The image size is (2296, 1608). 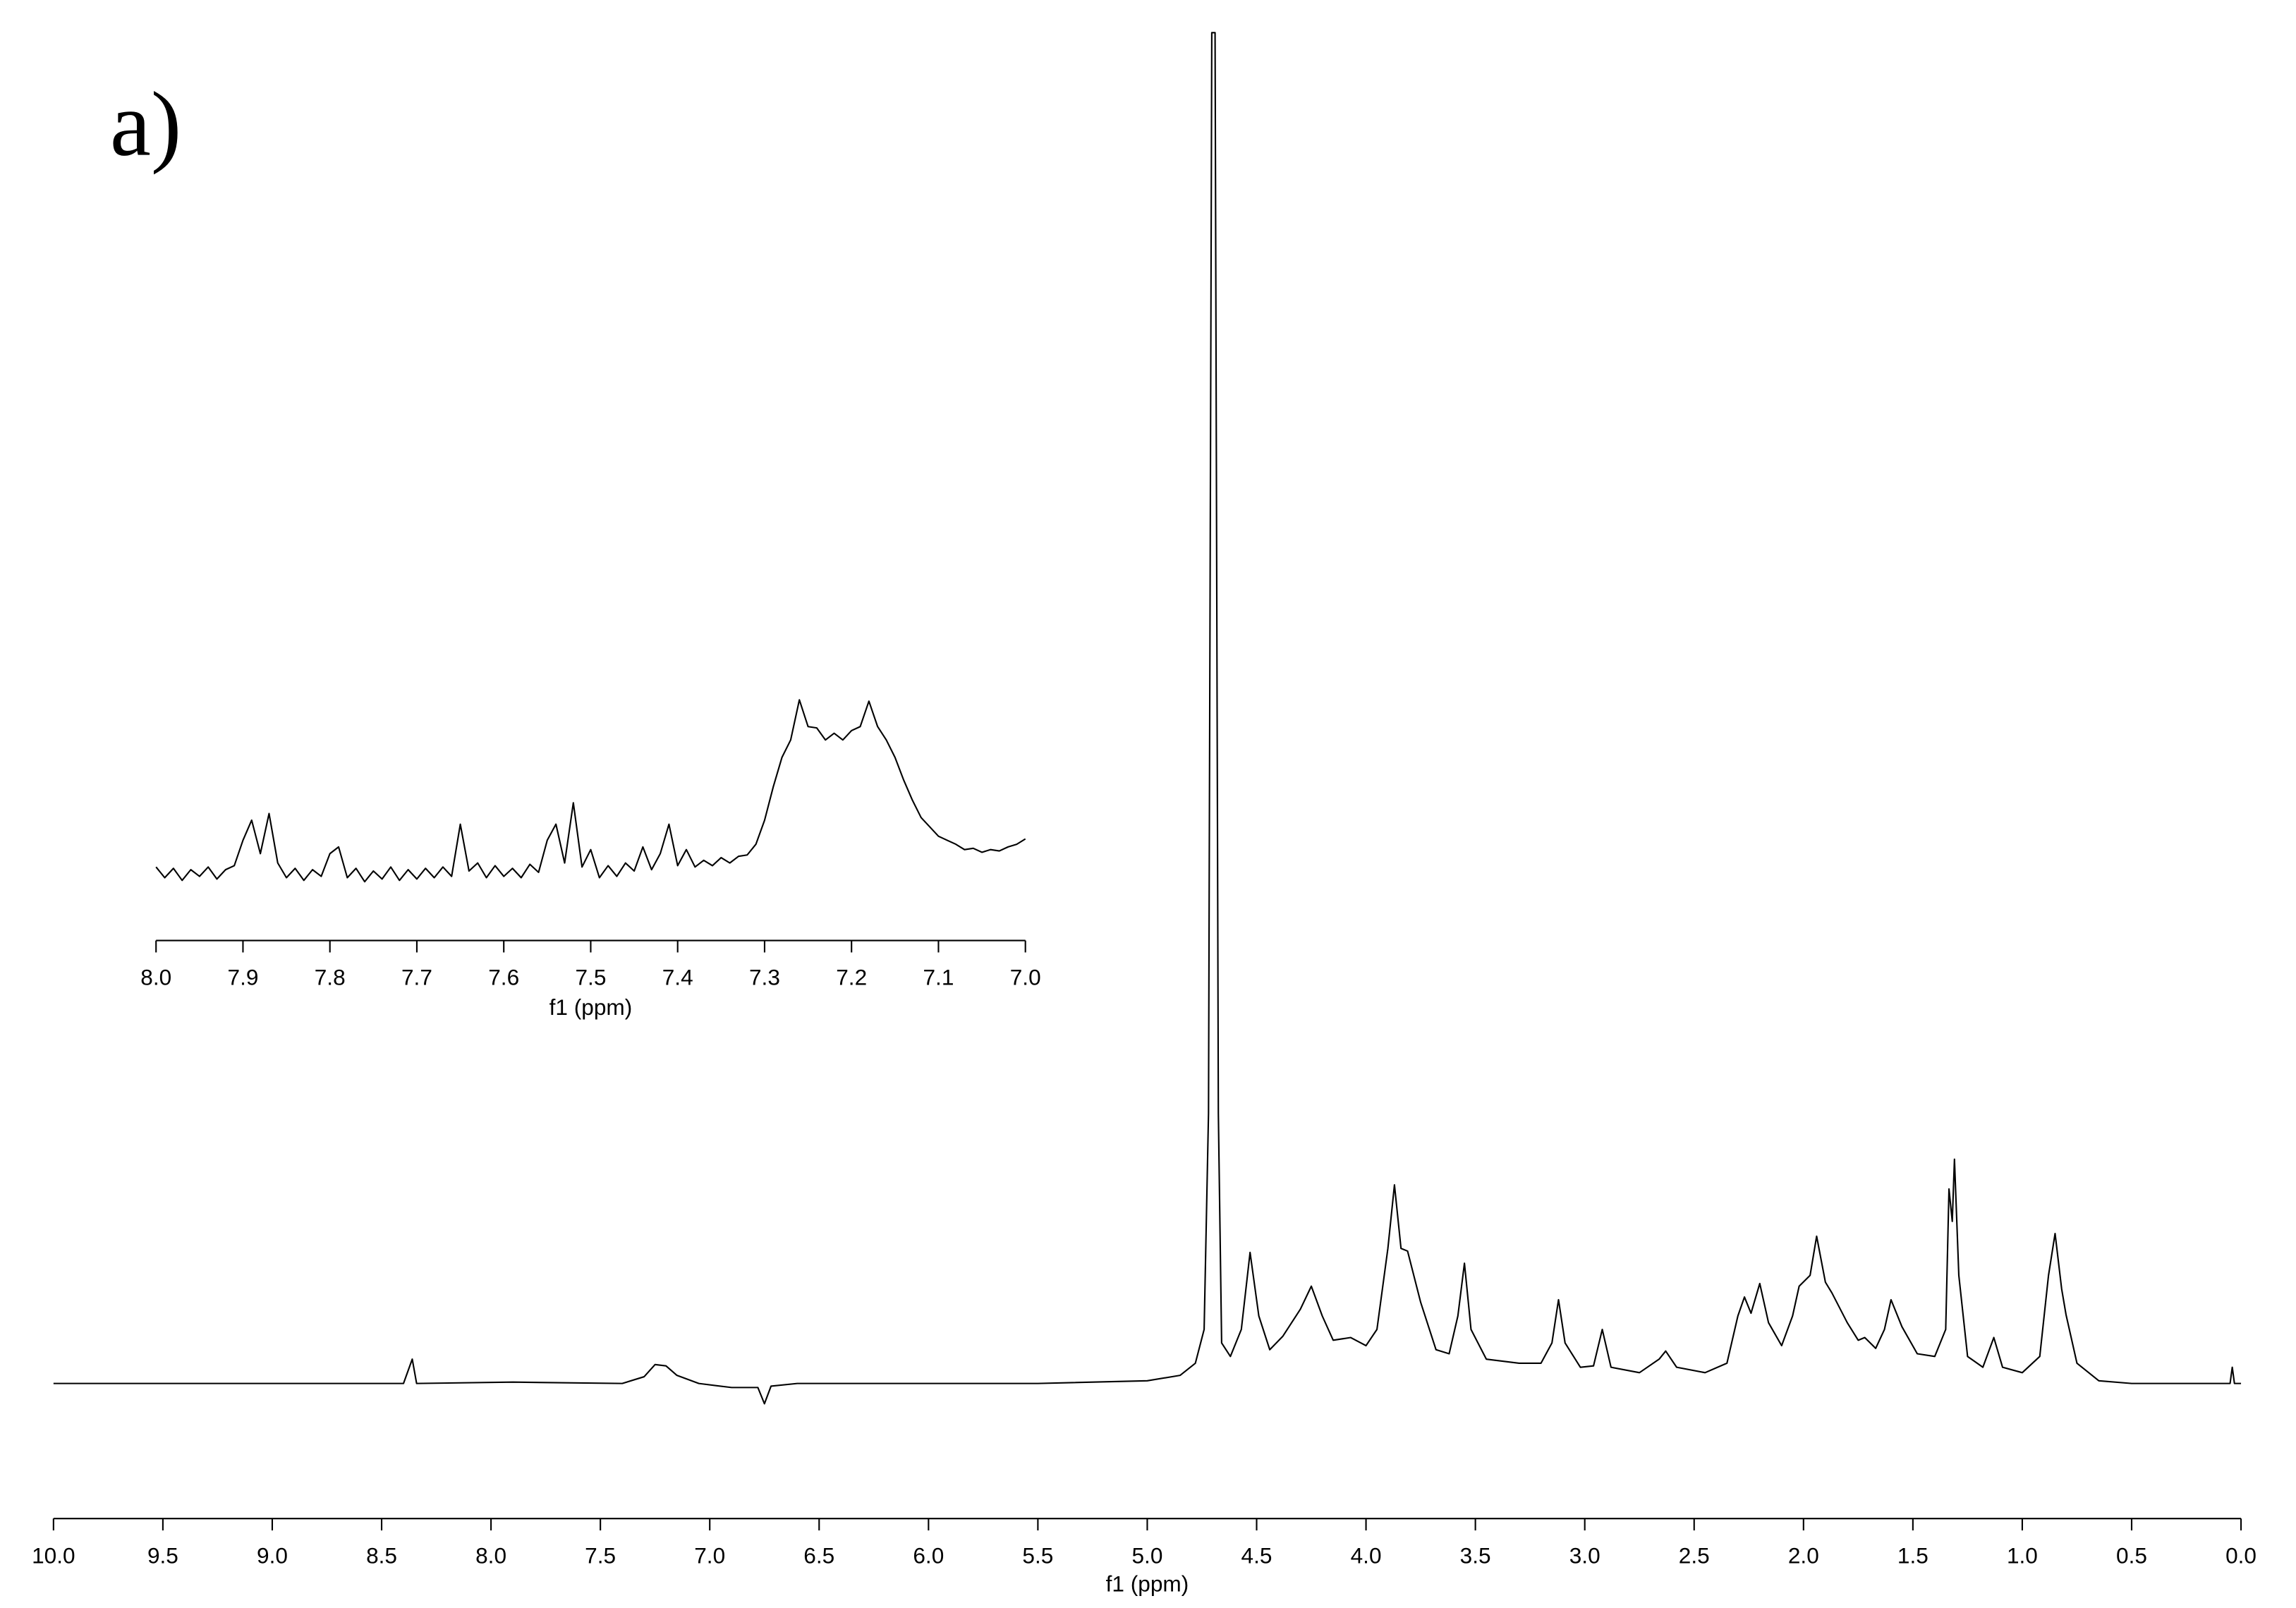 I want to click on x-tick-label: 7.1, so click(x=938, y=978).